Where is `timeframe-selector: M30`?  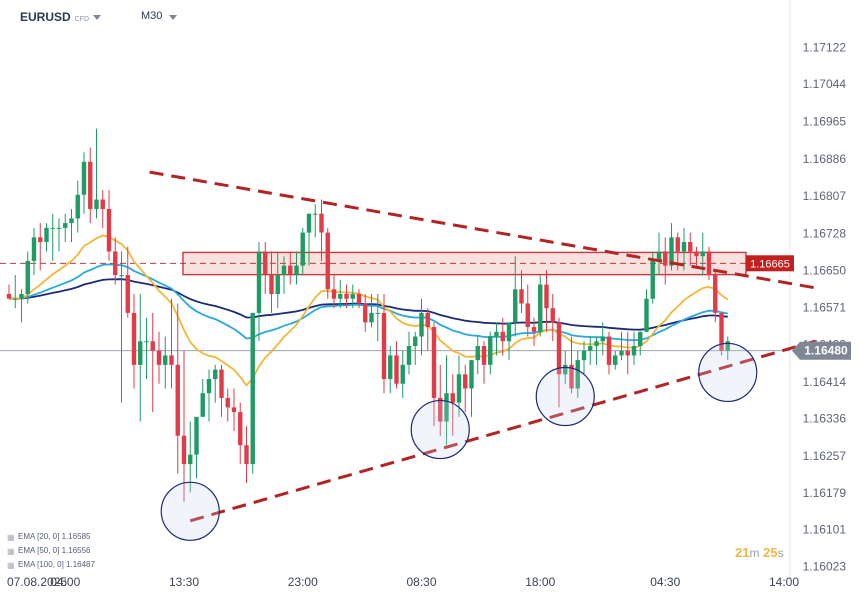 timeframe-selector: M30 is located at coordinates (152, 16).